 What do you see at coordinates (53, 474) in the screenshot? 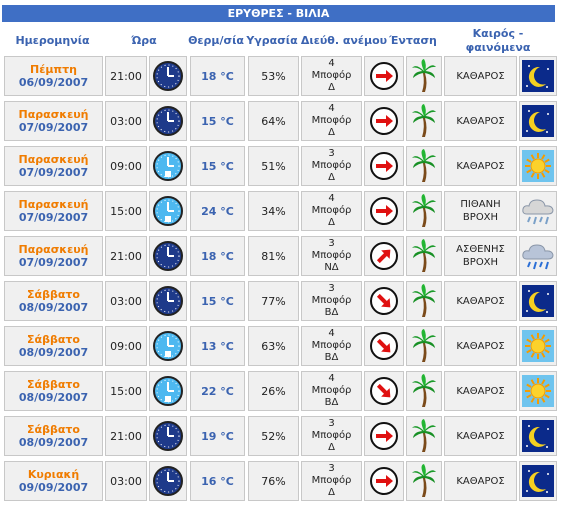
I see `day-name: Κυριακή` at bounding box center [53, 474].